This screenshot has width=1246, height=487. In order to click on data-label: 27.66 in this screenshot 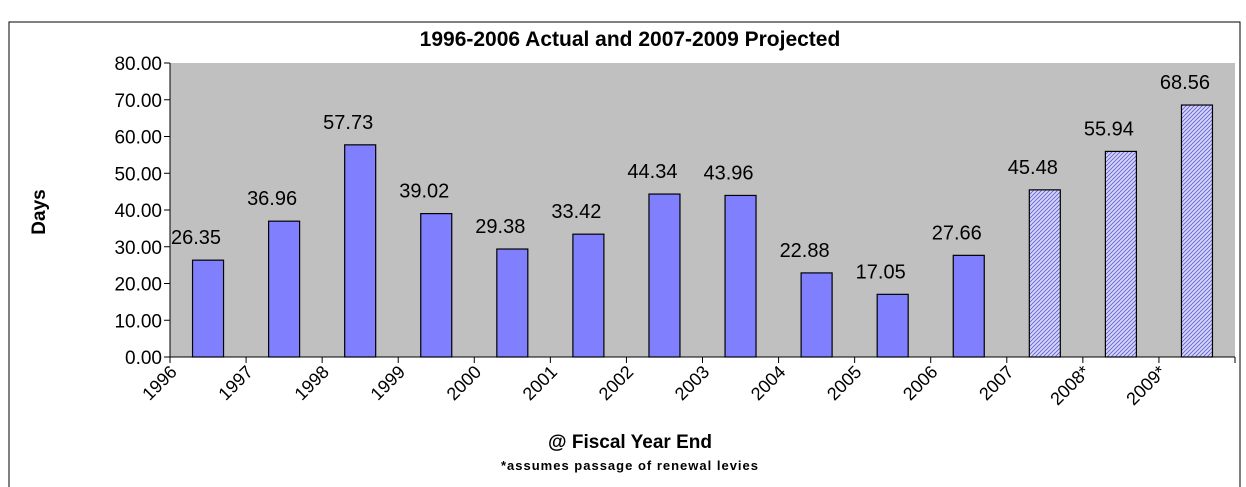, I will do `click(957, 233)`.